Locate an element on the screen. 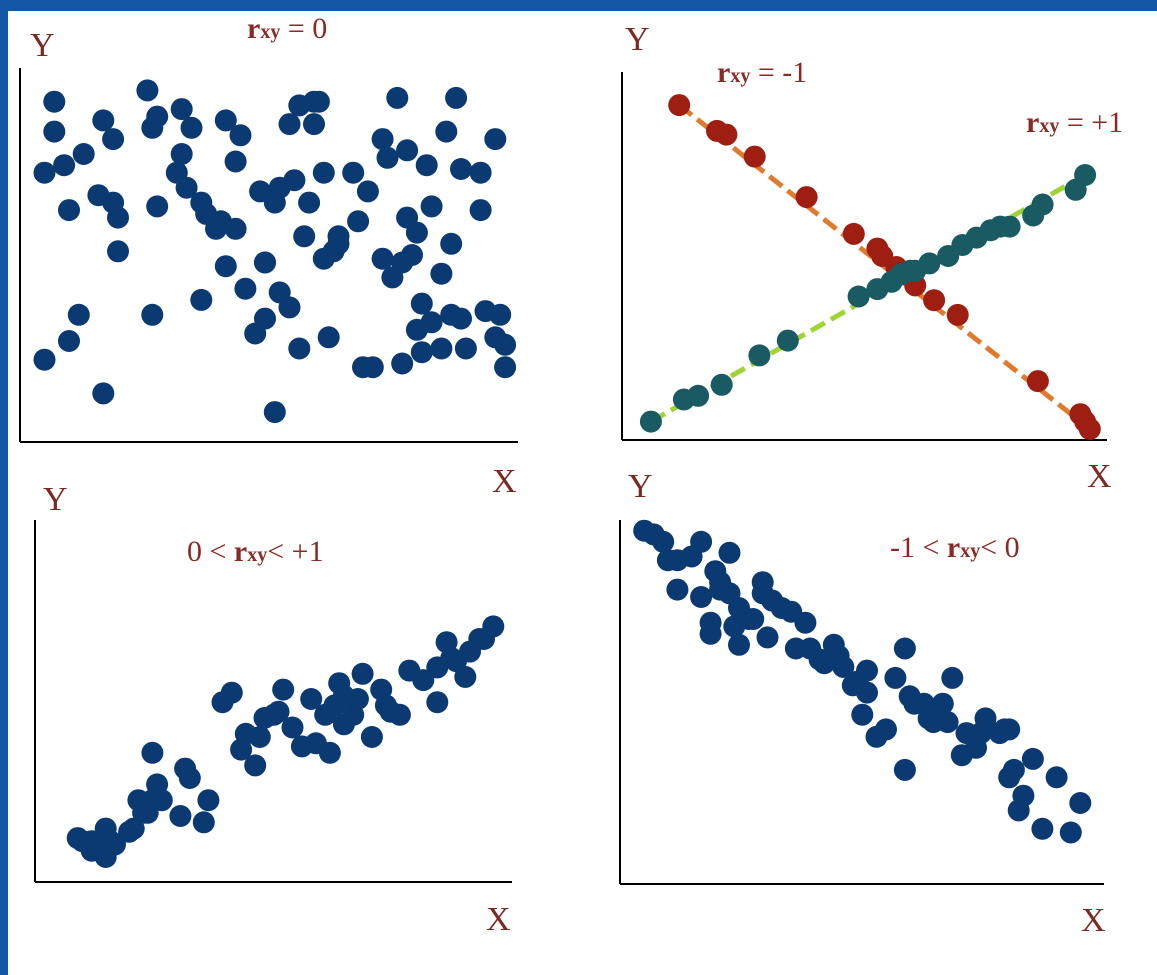  annotation-r-plus-one: rxy = +1 is located at coordinates (1074, 122).